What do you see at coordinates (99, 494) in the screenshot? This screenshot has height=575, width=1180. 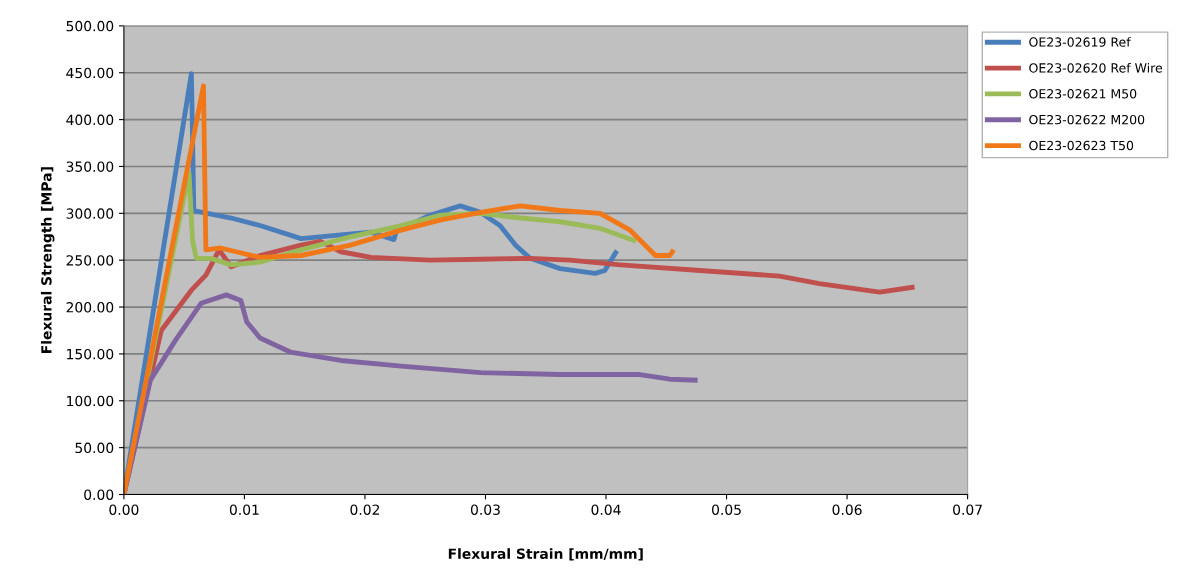 I see `y-tick-label: 0.00` at bounding box center [99, 494].